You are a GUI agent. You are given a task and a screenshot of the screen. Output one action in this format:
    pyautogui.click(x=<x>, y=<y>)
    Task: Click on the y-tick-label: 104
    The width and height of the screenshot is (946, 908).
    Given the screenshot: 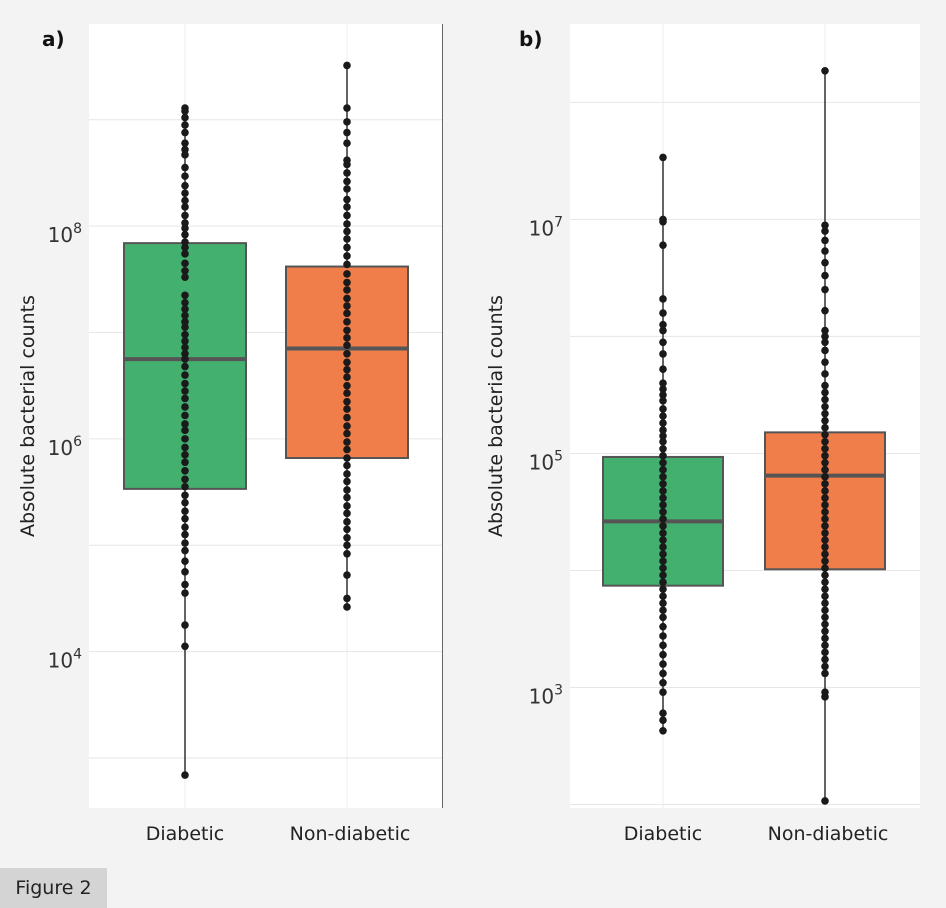 What is the action you would take?
    pyautogui.click(x=65, y=660)
    